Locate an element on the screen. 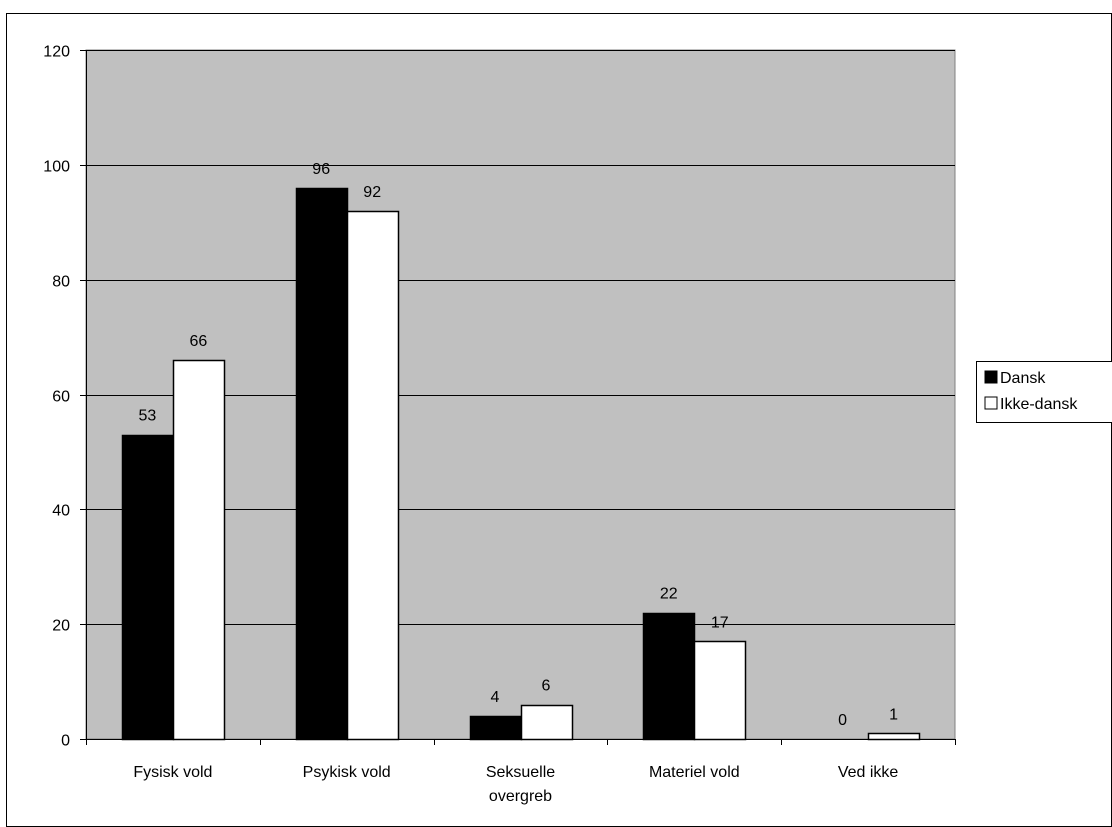 The height and width of the screenshot is (827, 1112). x-tick-label: overgreb is located at coordinates (520, 796).